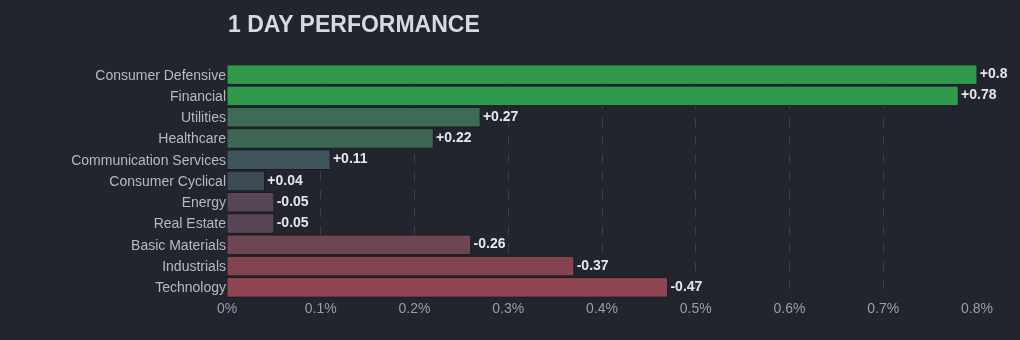 This screenshot has width=1020, height=340. I want to click on data-label: -0.37, so click(591, 264).